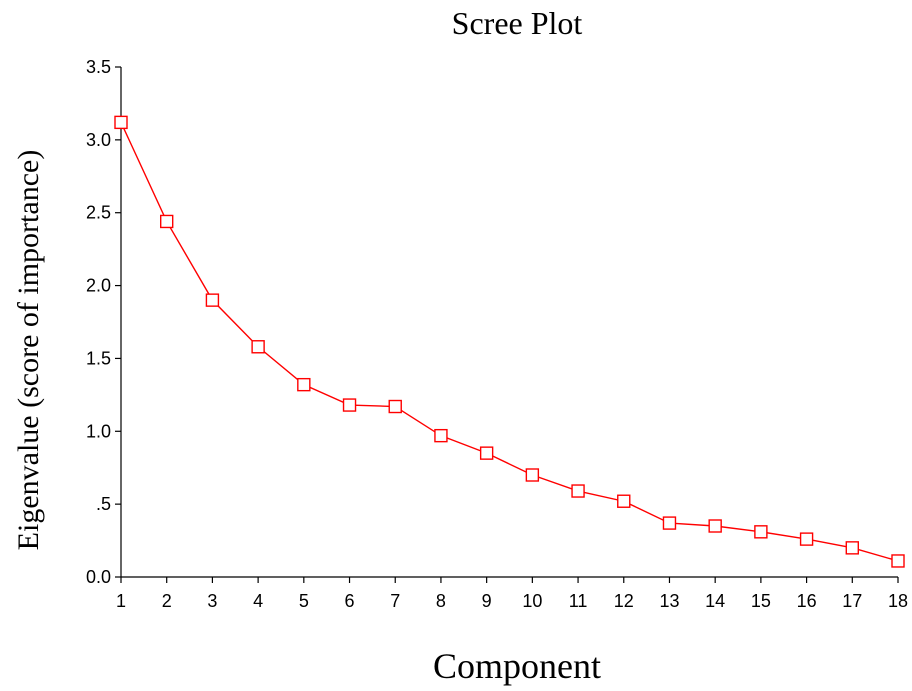 Image resolution: width=912 pixels, height=691 pixels. What do you see at coordinates (517, 666) in the screenshot?
I see `x-axis-label: Component` at bounding box center [517, 666].